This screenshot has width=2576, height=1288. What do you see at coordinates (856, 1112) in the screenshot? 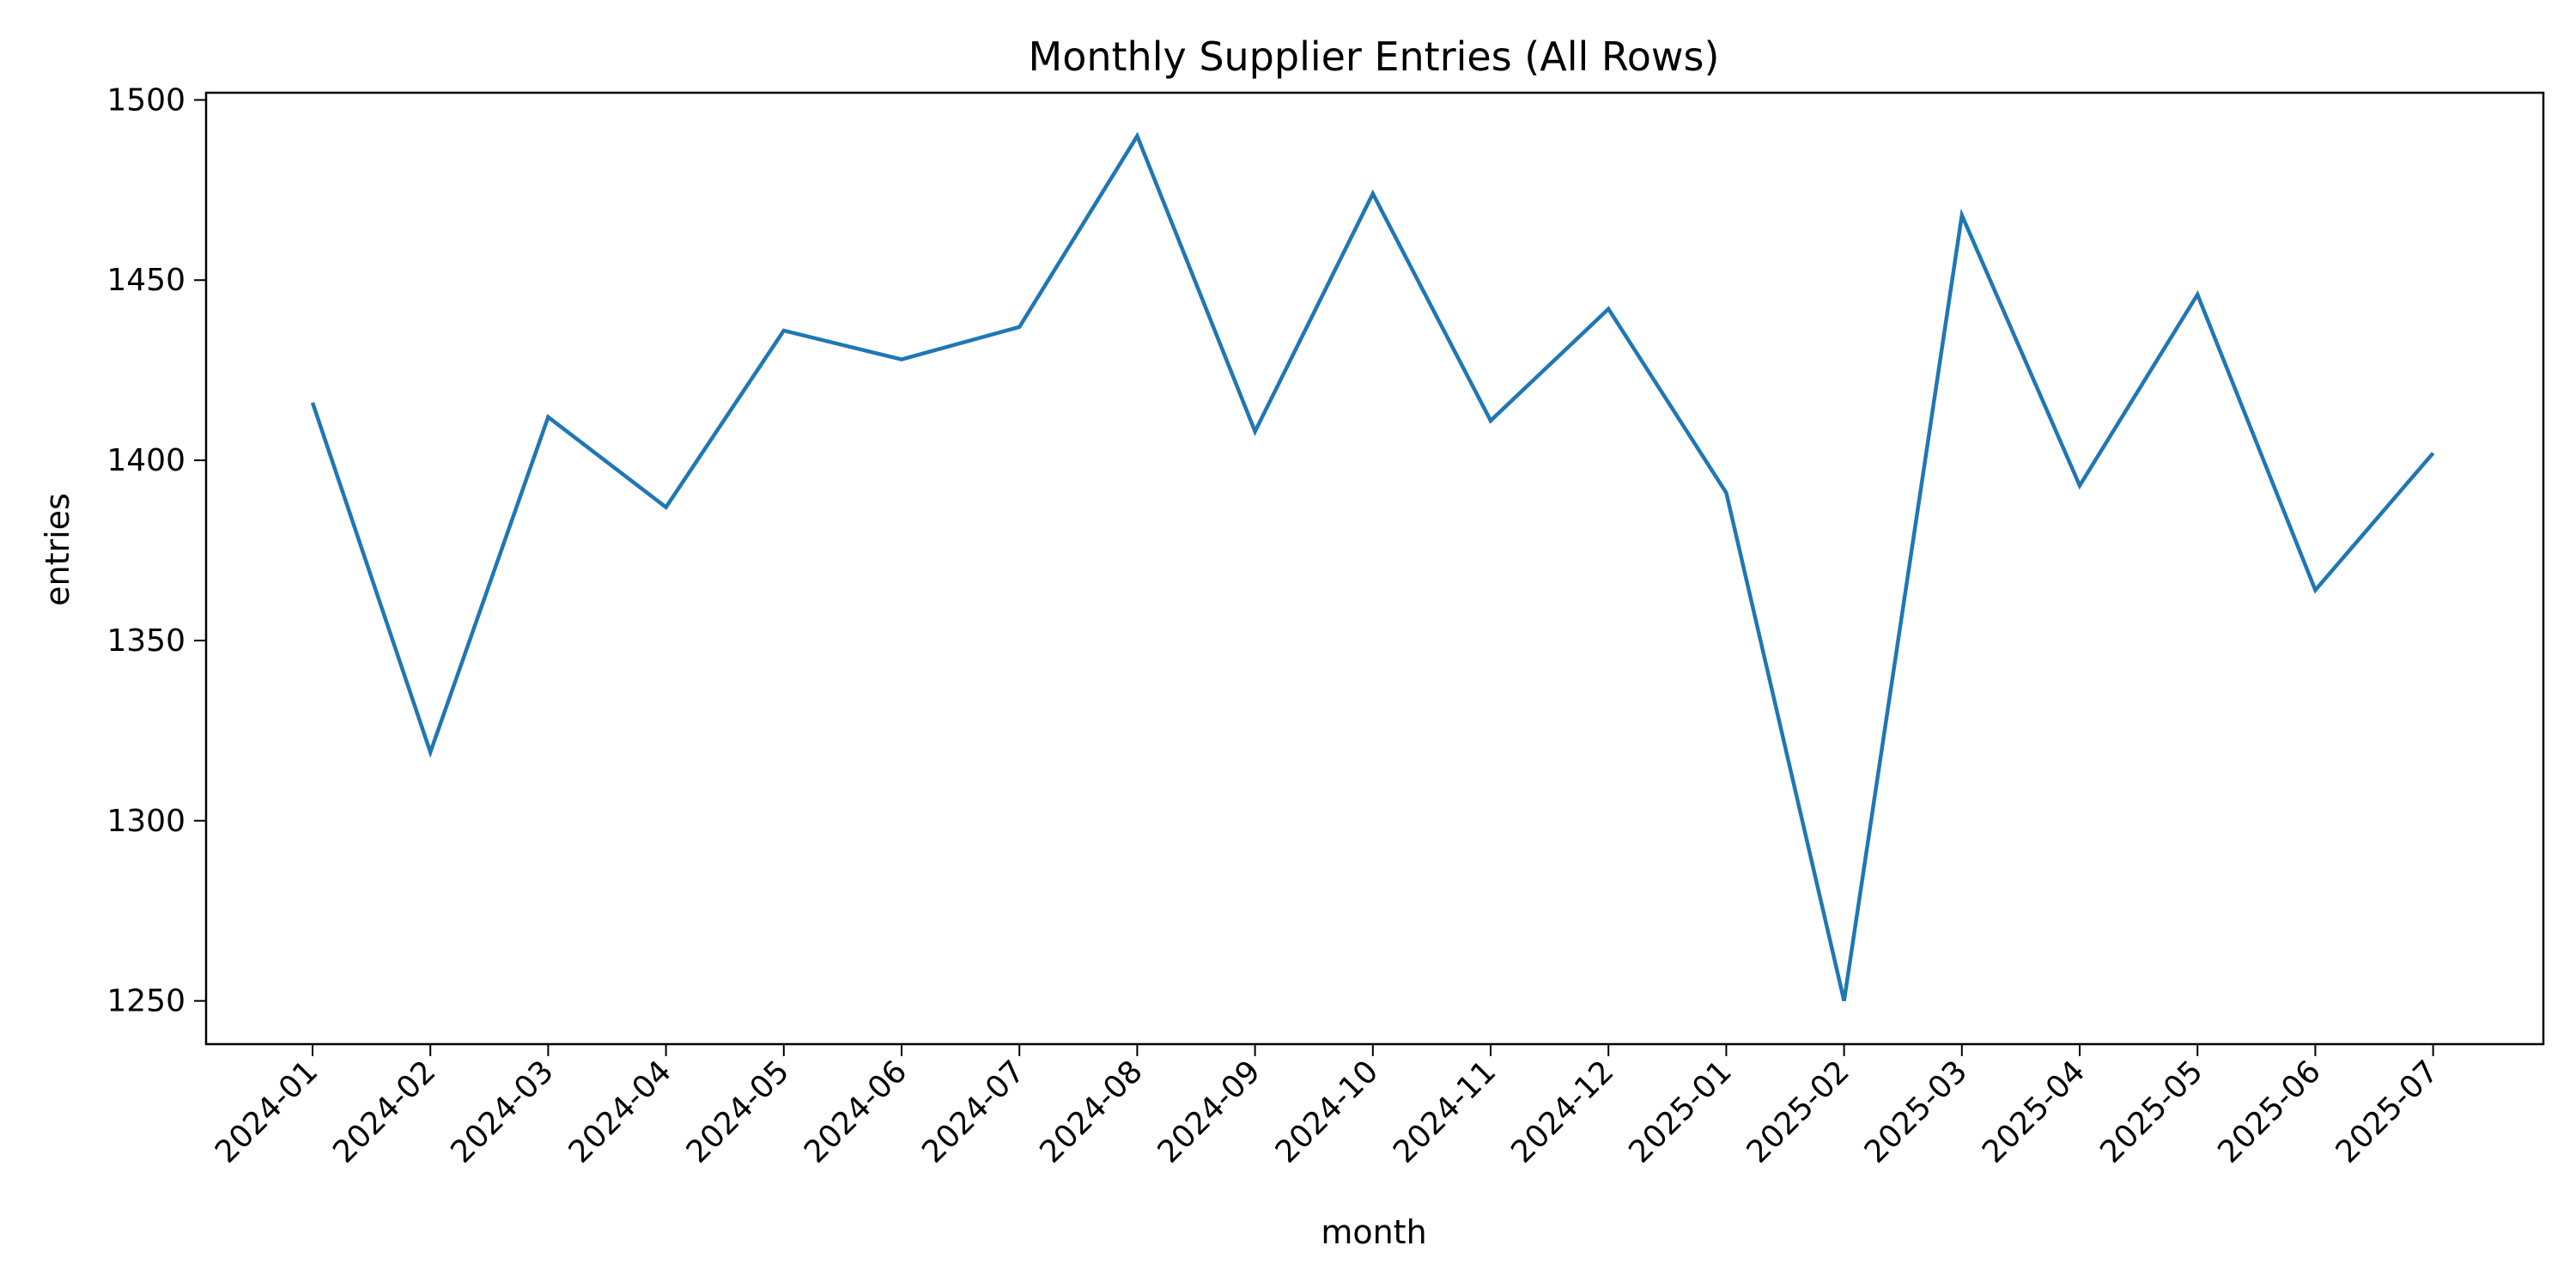
I see `x-tick-label: 2024-06` at bounding box center [856, 1112].